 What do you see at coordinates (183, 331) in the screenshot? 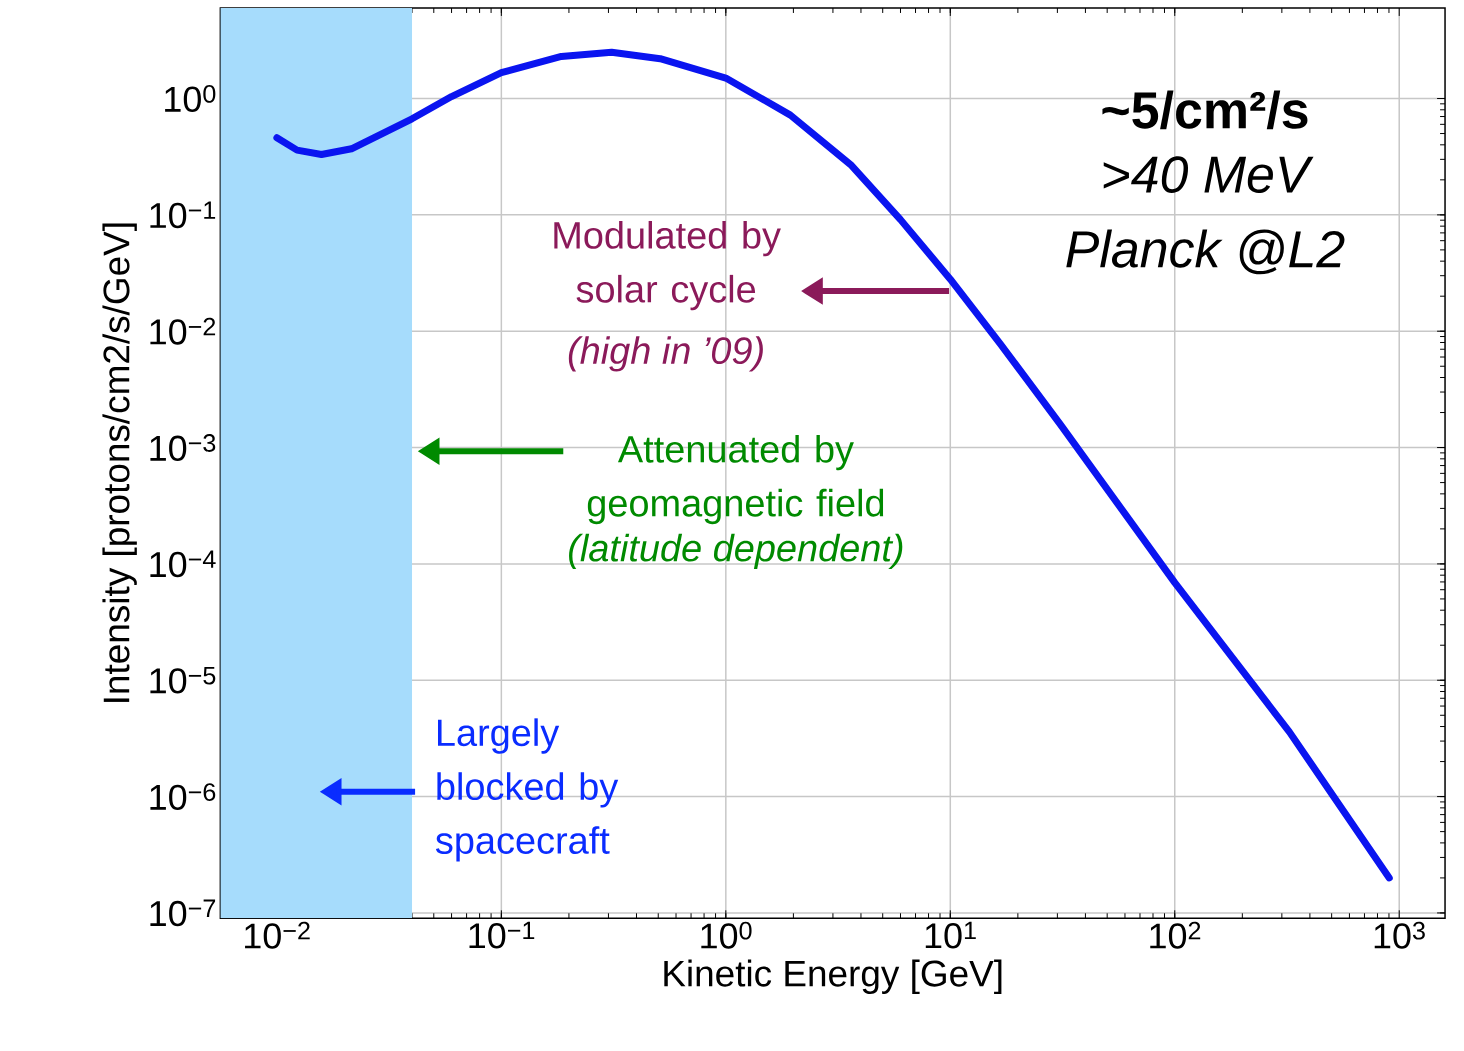
I see `y-tick-label: 10$^{−2}$` at bounding box center [183, 331].